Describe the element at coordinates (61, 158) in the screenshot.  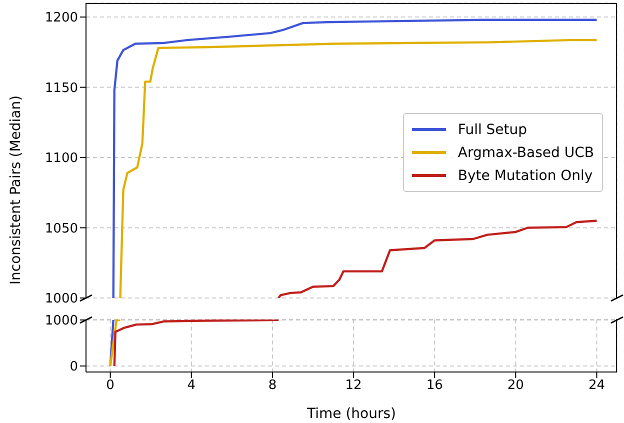
I see `y-tick-label: 1100` at that location.